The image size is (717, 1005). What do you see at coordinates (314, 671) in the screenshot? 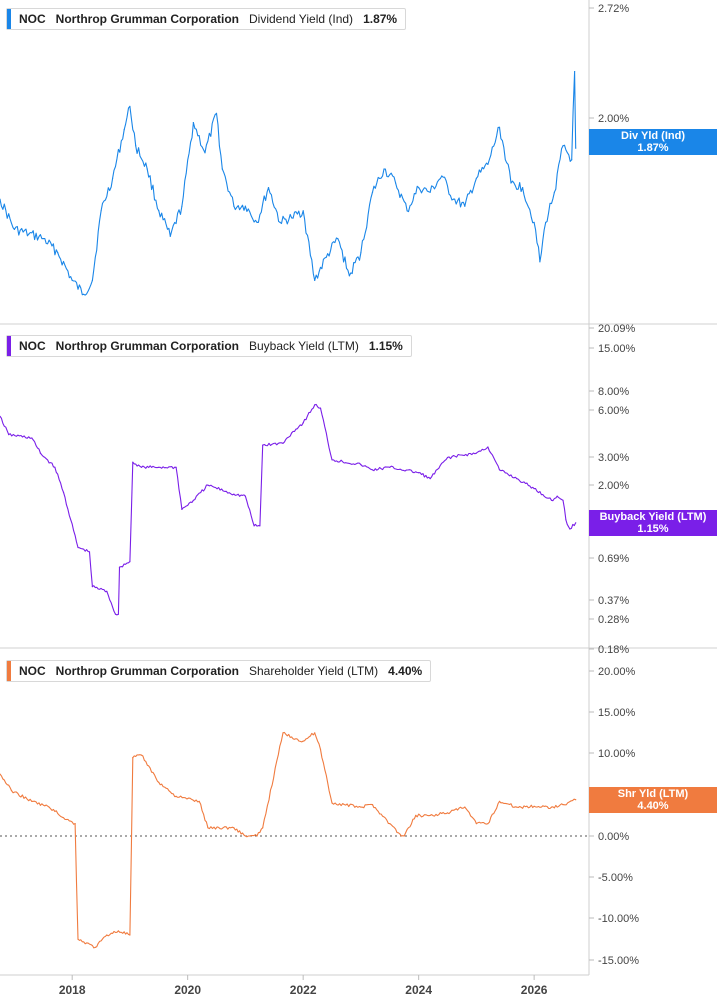
I see `legend-metric: Shareholder Yield (LTM)` at bounding box center [314, 671].